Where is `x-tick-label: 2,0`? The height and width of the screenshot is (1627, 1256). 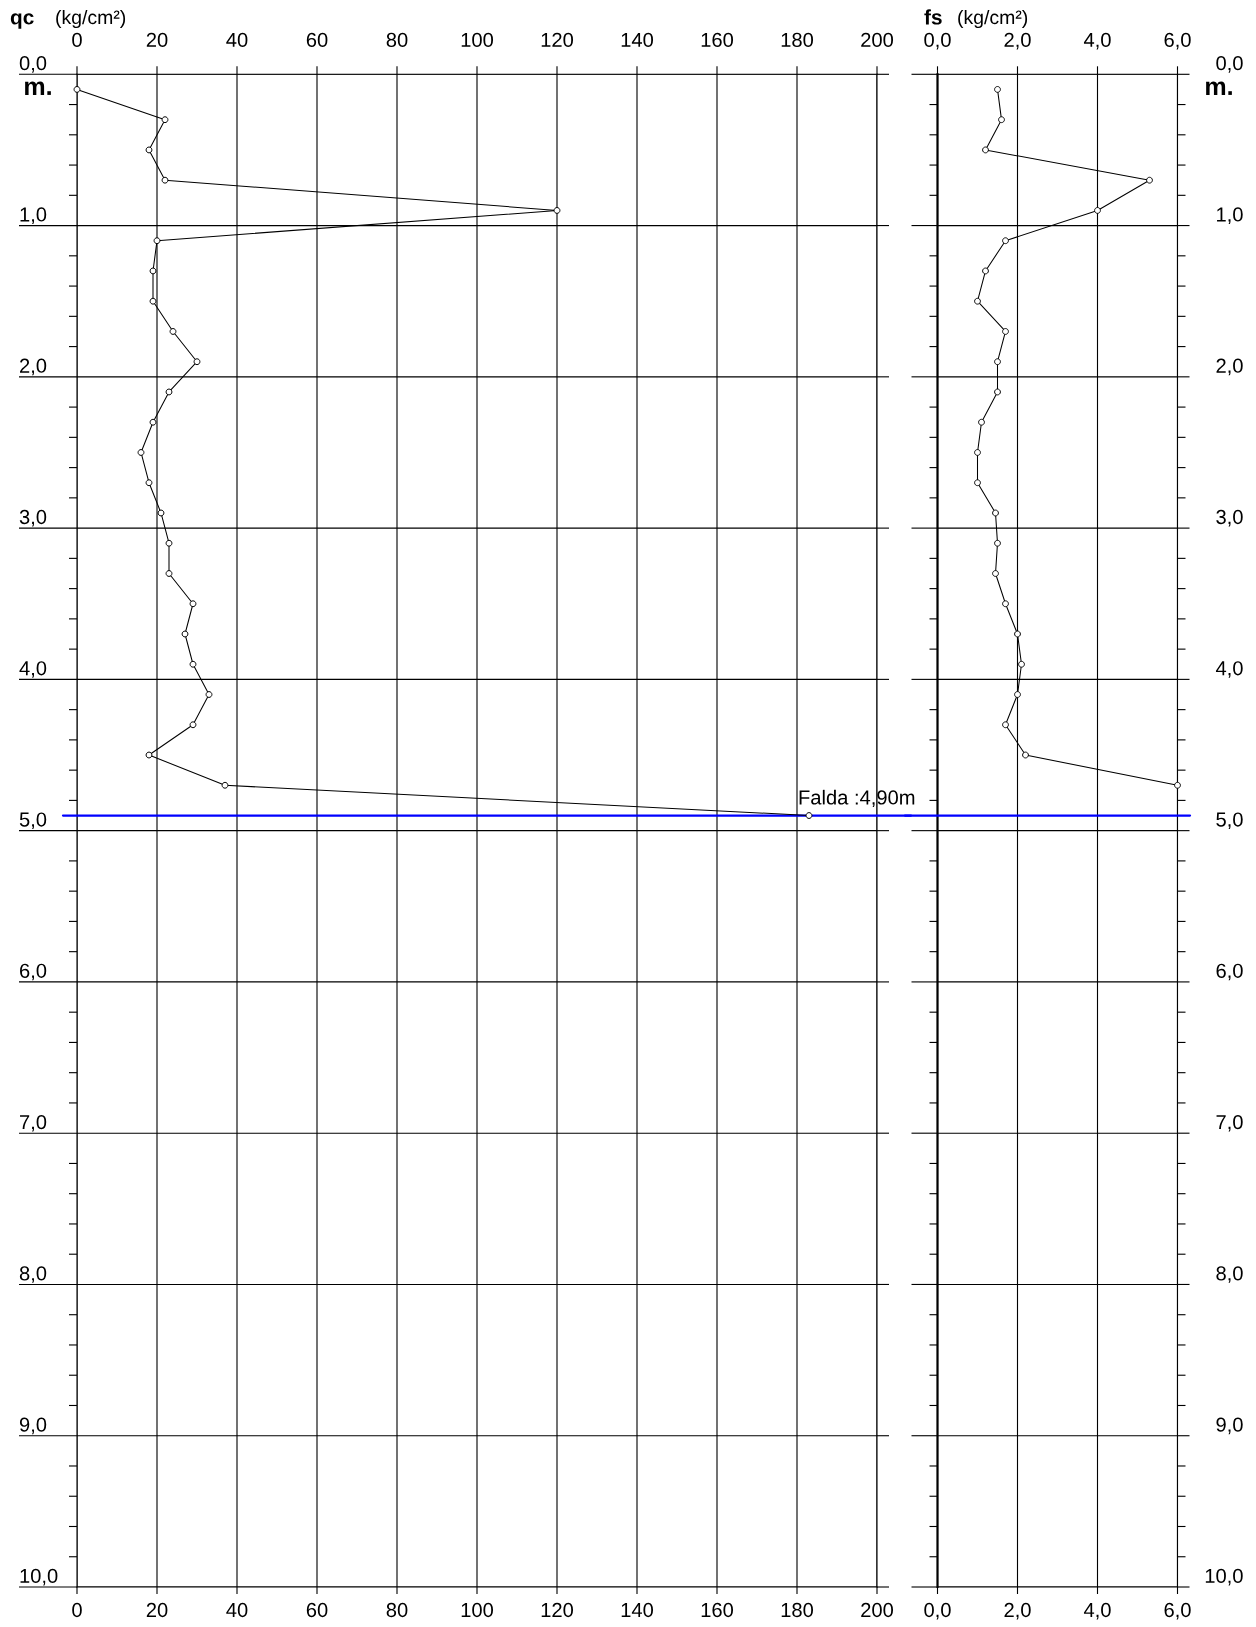
x-tick-label: 2,0 is located at coordinates (1017, 1611).